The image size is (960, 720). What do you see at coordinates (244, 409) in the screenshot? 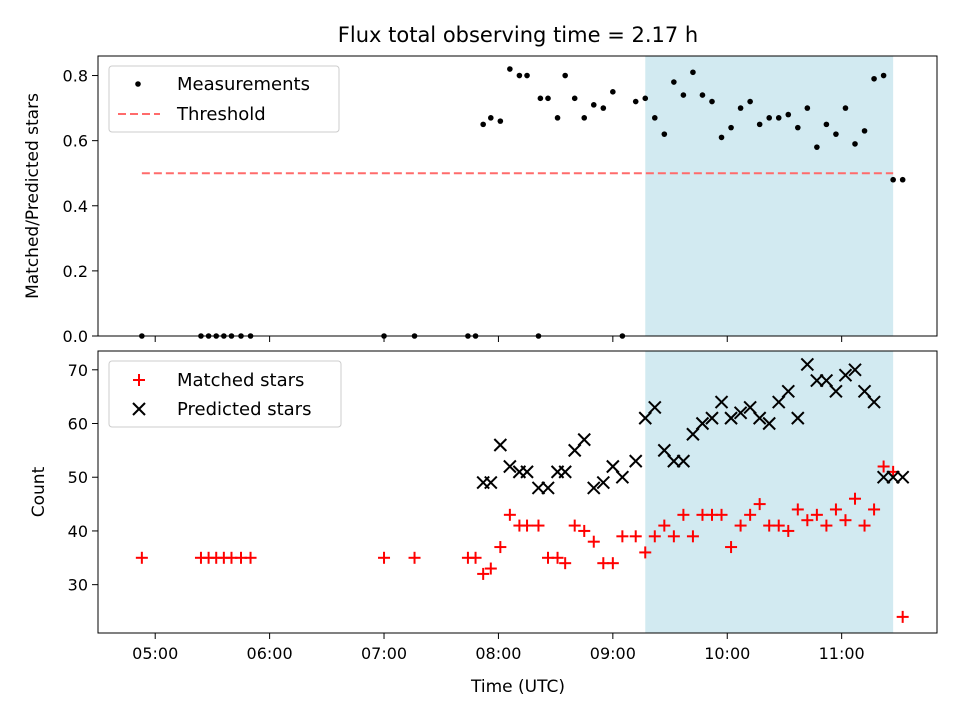
I see `legend-predicted-label: Predicted stars` at bounding box center [244, 409].